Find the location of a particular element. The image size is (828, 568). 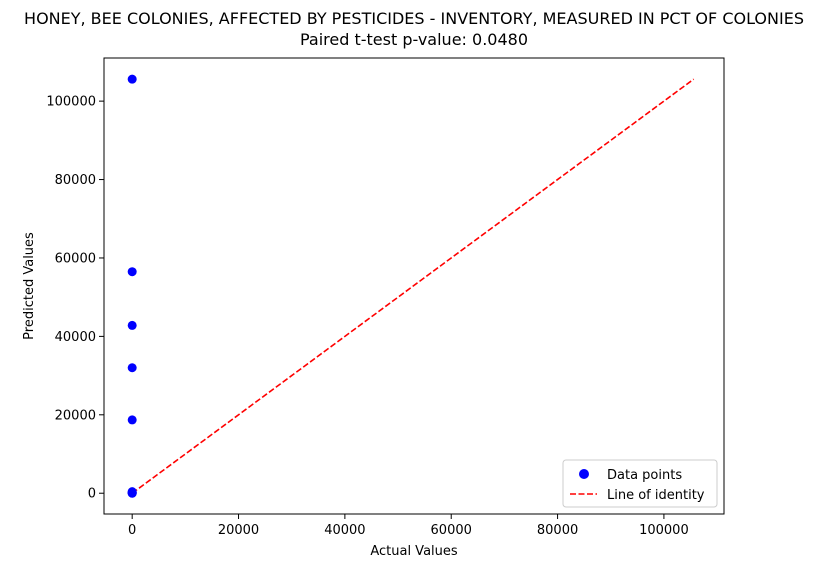

x-tick-label: 80000 is located at coordinates (557, 530).